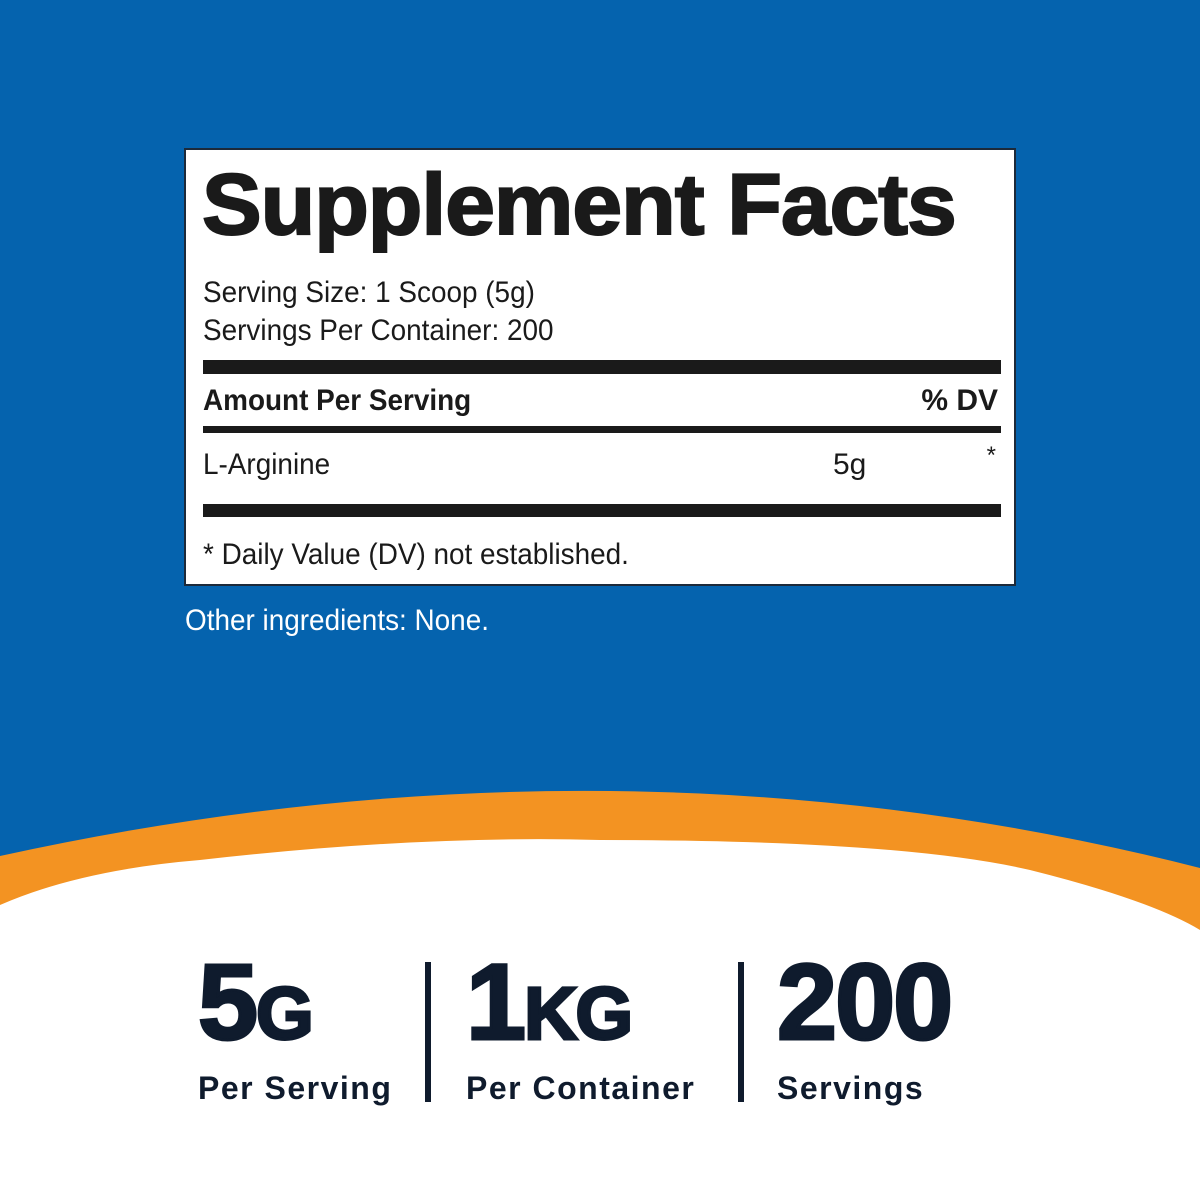 The height and width of the screenshot is (1200, 1200). What do you see at coordinates (267, 464) in the screenshot?
I see `nutrient-name: L-Arginine` at bounding box center [267, 464].